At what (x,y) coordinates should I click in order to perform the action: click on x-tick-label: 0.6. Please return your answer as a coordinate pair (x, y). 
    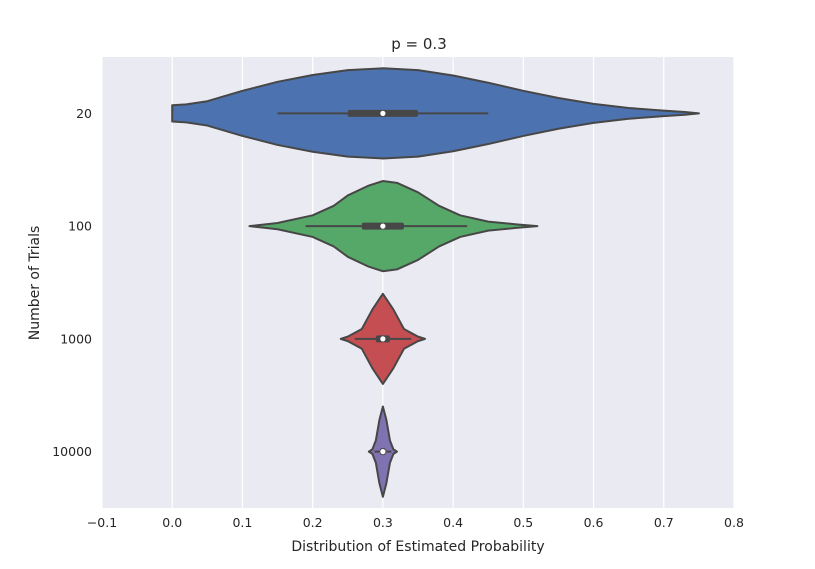
    Looking at the image, I should click on (594, 522).